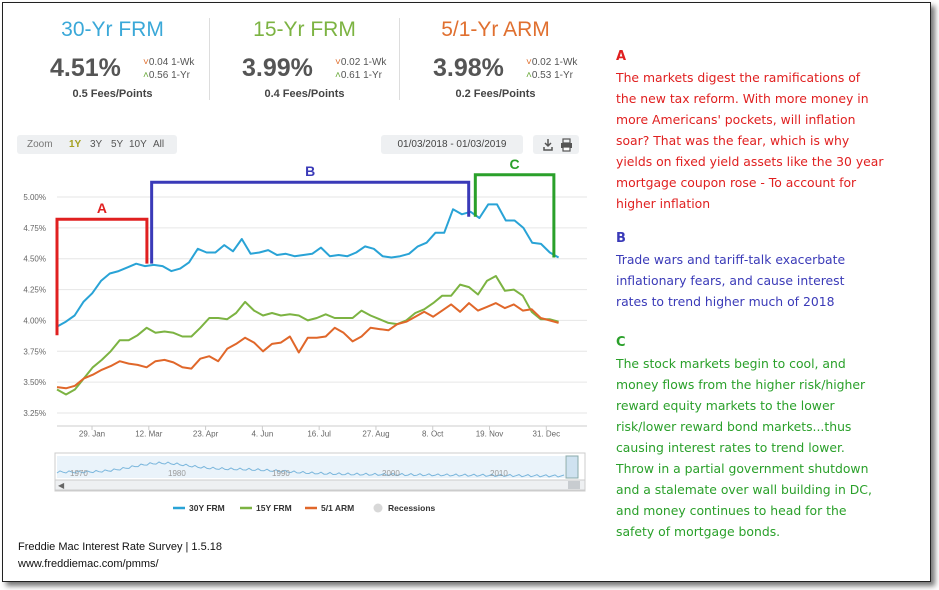 The image size is (939, 590). Describe the element at coordinates (552, 75) in the screenshot. I see `year-change: 0.53 1-Yr` at that location.